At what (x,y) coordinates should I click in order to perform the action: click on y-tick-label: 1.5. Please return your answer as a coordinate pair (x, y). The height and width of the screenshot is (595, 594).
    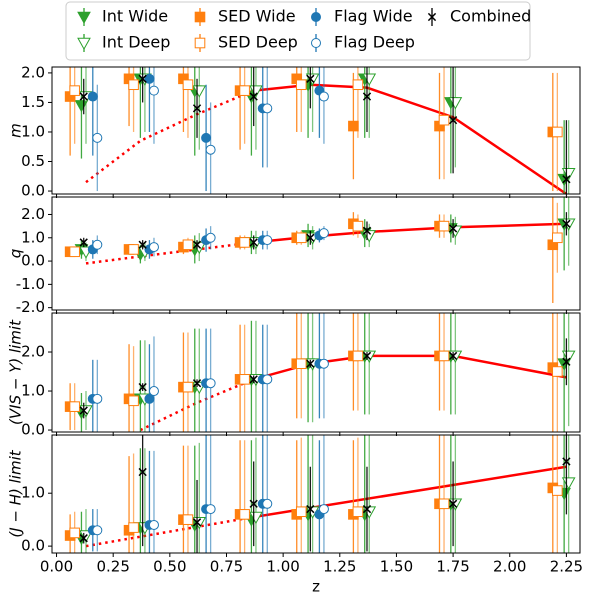
    Looking at the image, I should click on (33, 102).